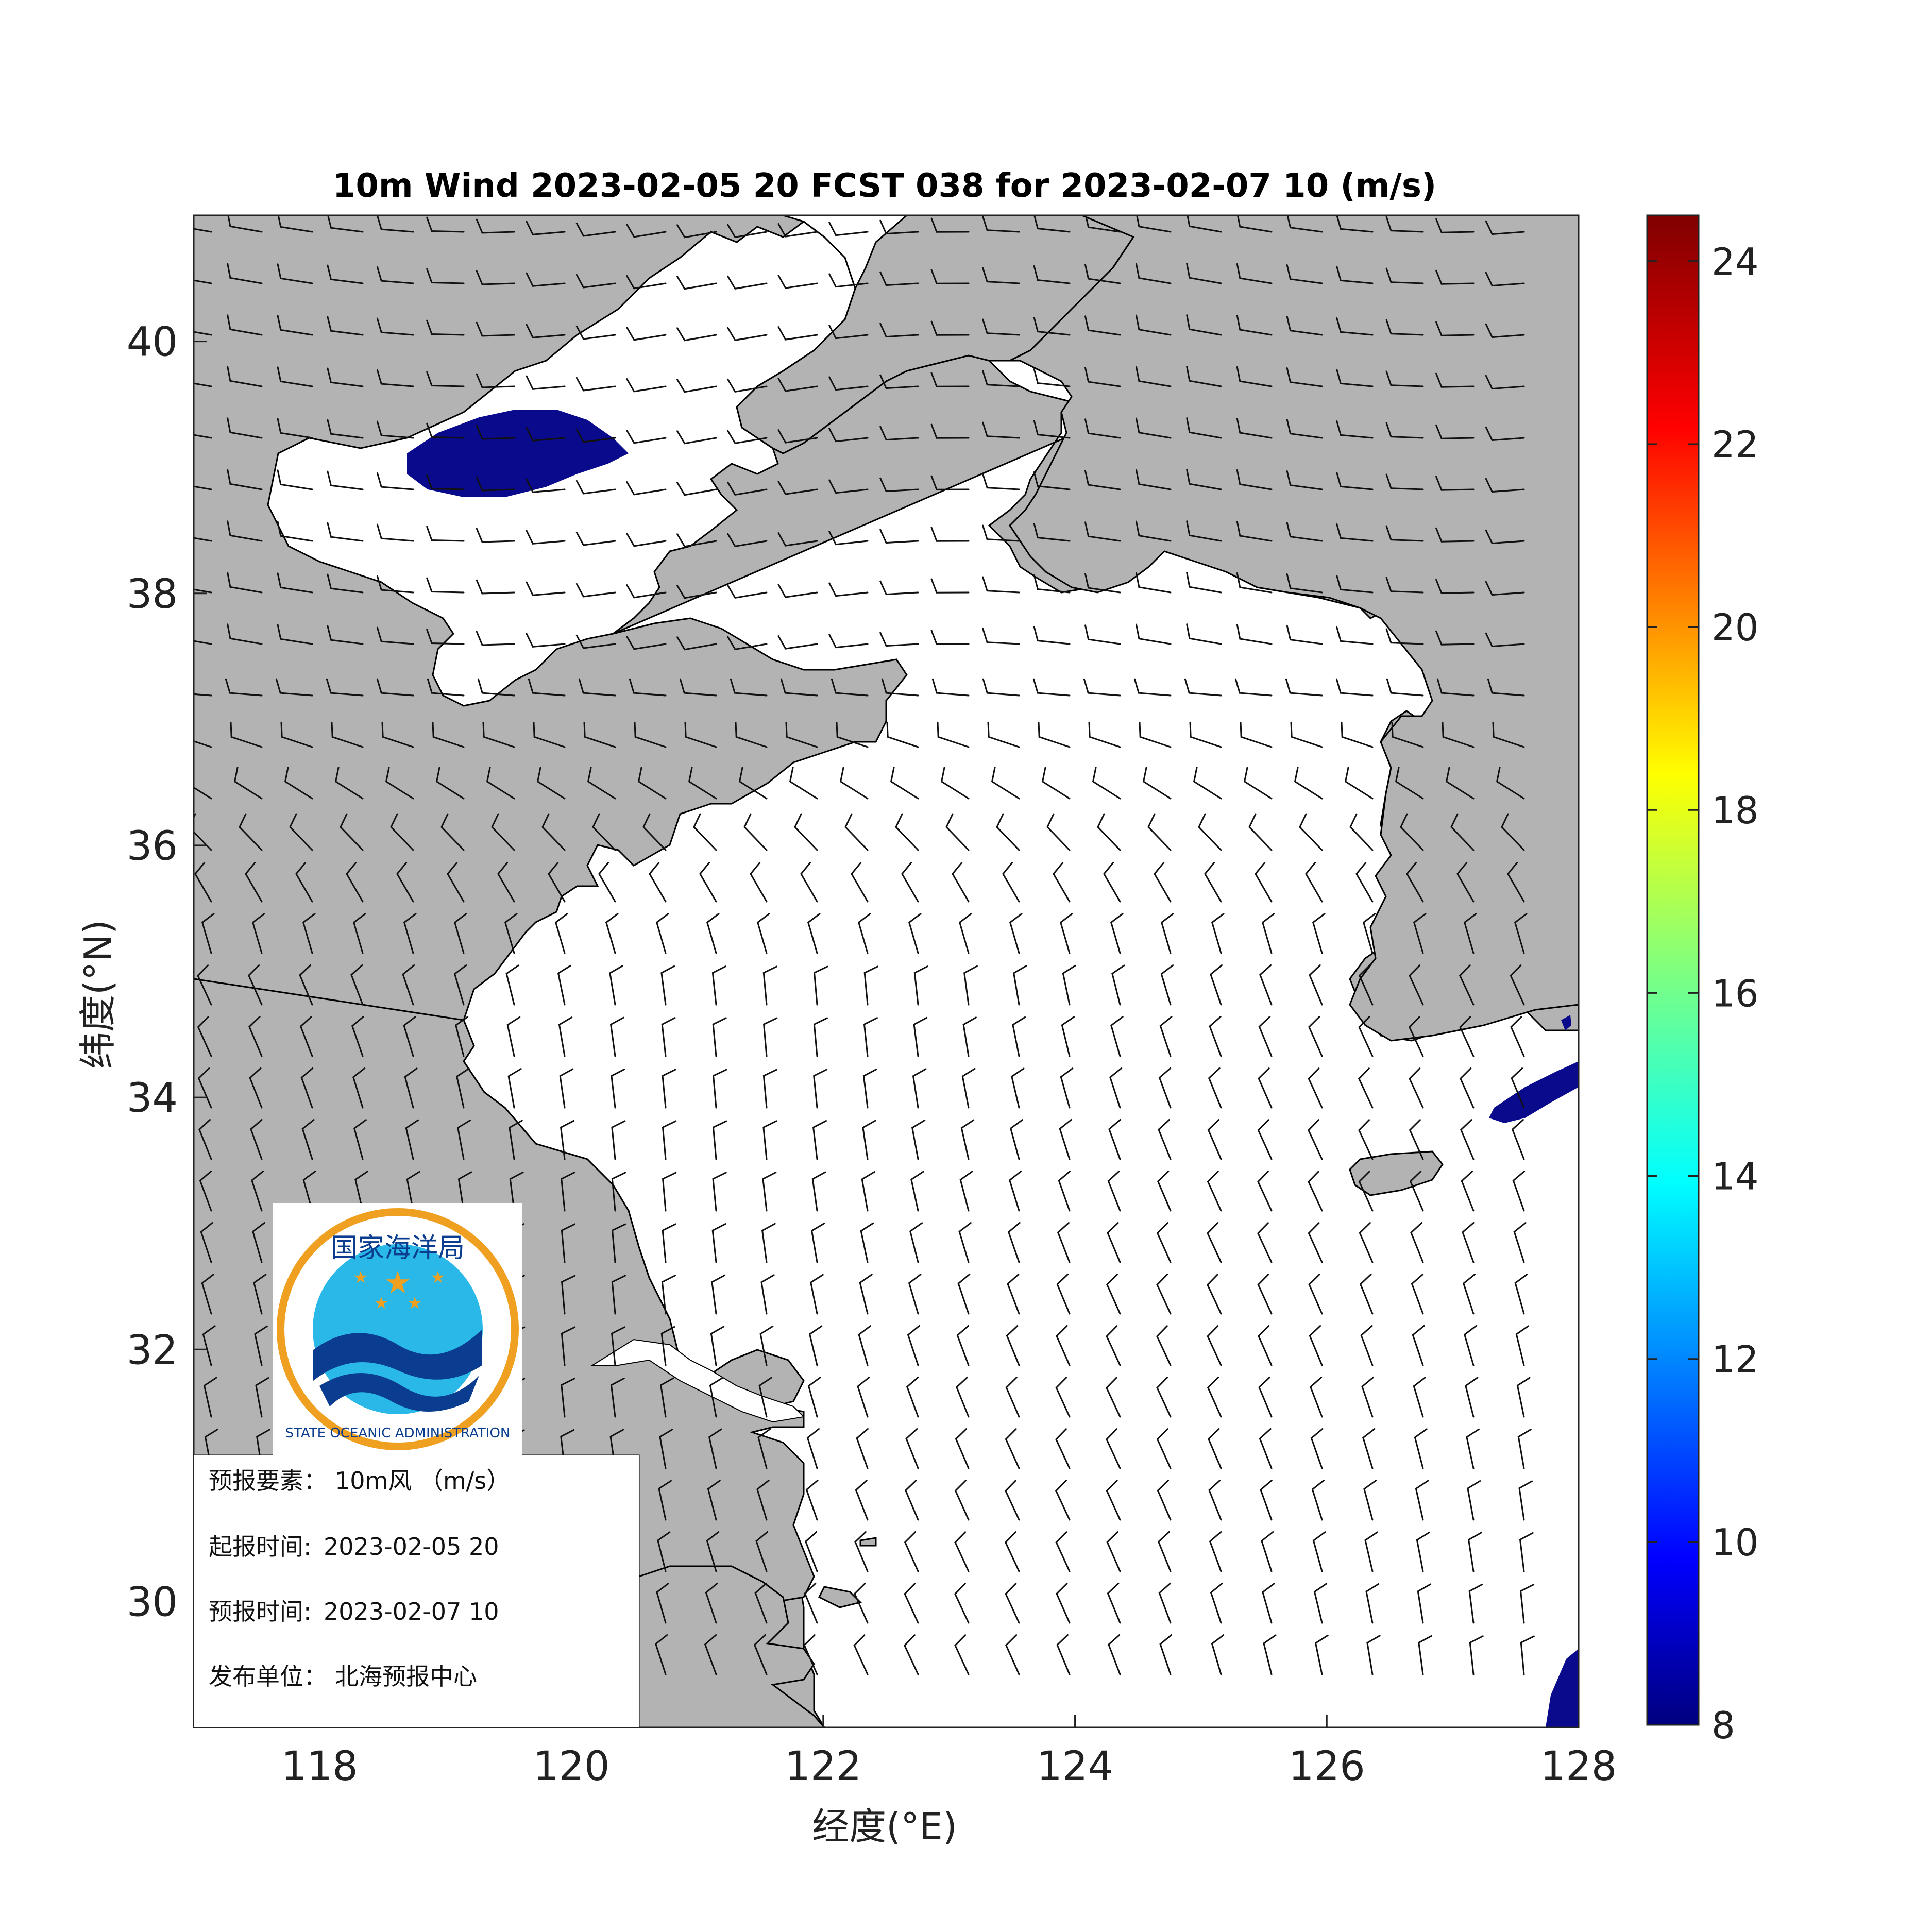 The height and width of the screenshot is (1932, 1932). I want to click on publisher-label: 发布单位：, so click(268, 1676).